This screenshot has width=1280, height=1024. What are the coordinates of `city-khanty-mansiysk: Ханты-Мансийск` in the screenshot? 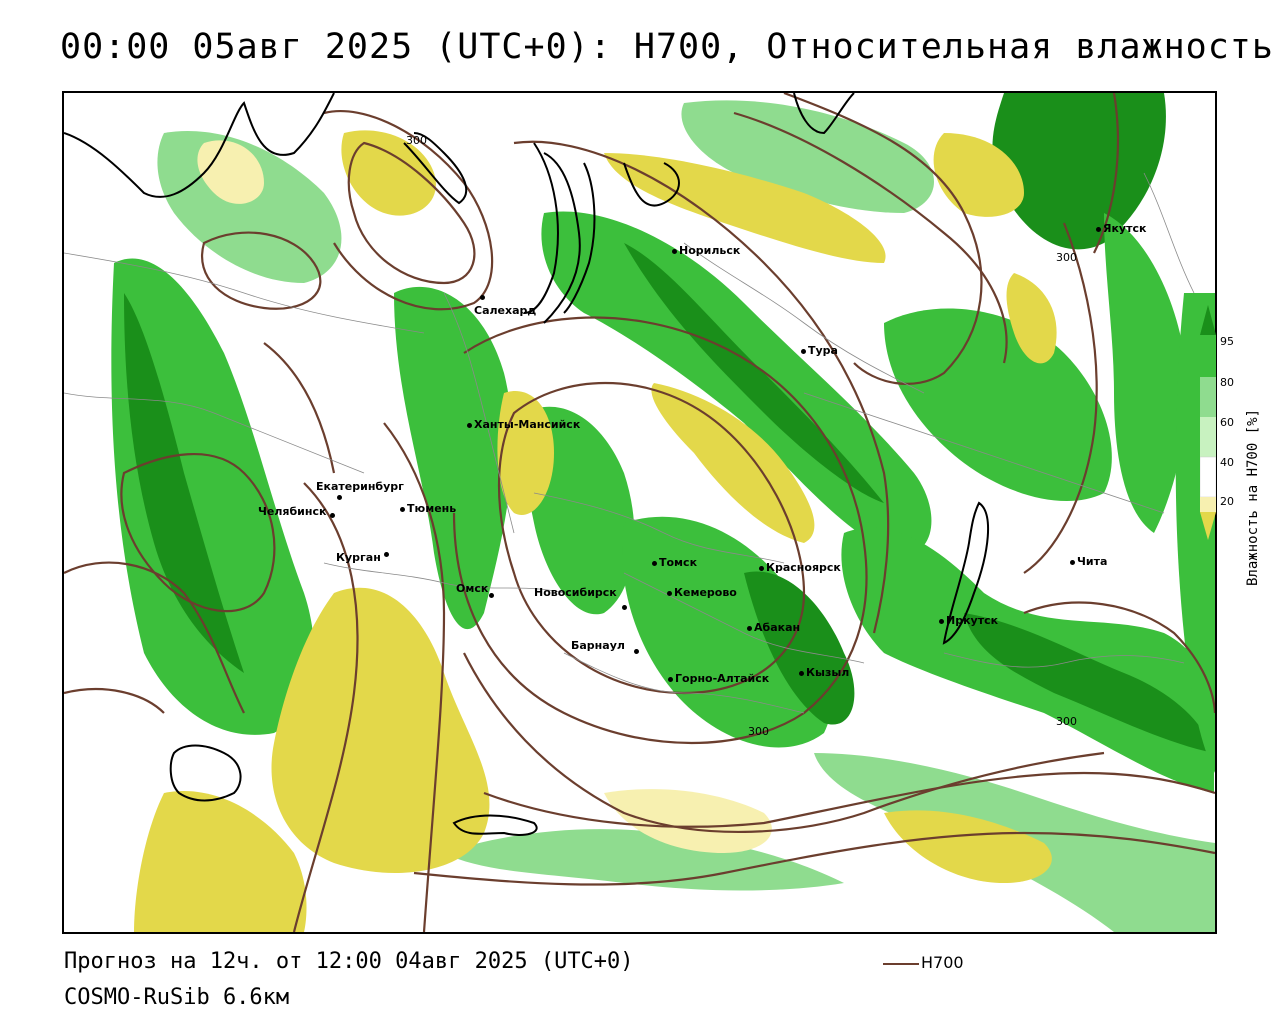 It's located at (523, 424).